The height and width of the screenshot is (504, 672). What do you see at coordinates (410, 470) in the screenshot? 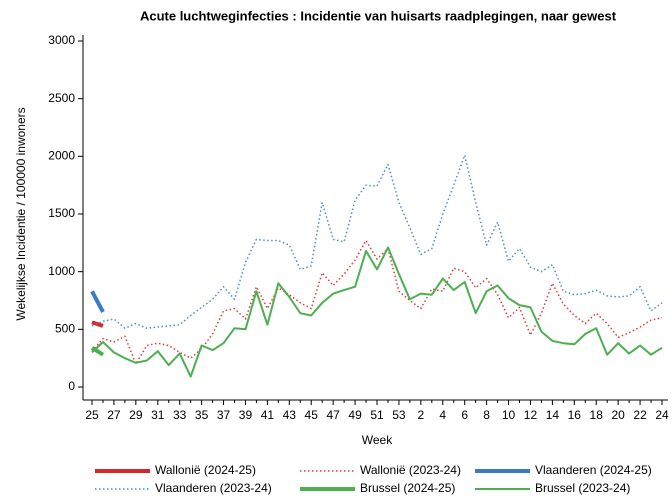
I see `legend-label: Wallonië (2023-24)` at bounding box center [410, 470].